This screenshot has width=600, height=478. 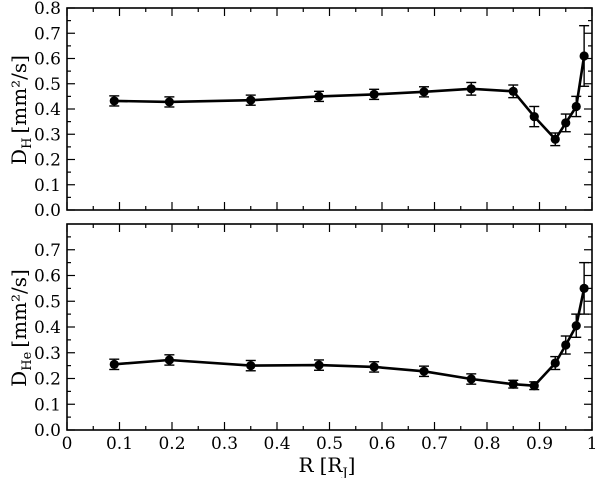 I want to click on bottom-xtick-label: 0.4, so click(x=276, y=444).